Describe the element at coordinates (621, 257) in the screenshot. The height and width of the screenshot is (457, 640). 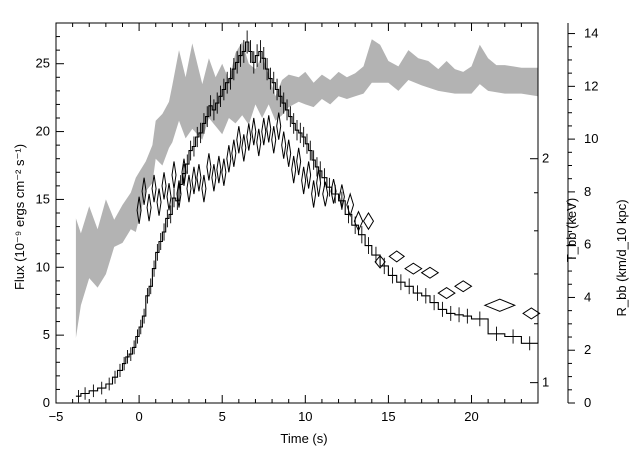
I see `radius-axis-title: R_bb (km/d_10 kpc)` at that location.